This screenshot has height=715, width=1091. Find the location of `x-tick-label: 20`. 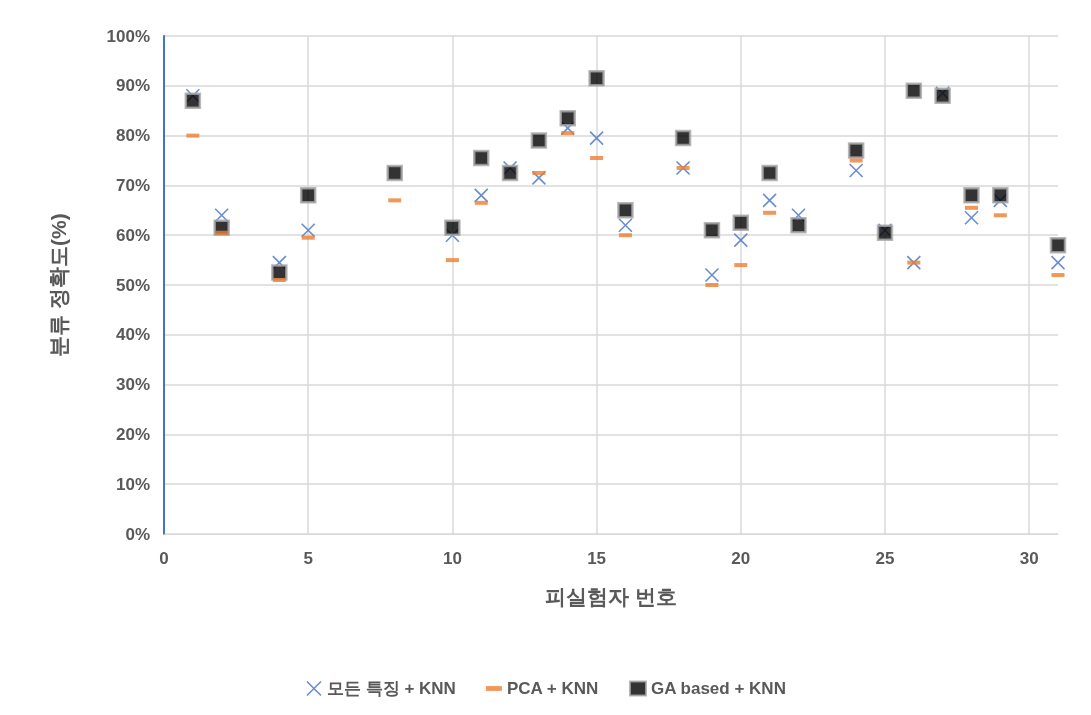

x-tick-label: 20 is located at coordinates (741, 558).